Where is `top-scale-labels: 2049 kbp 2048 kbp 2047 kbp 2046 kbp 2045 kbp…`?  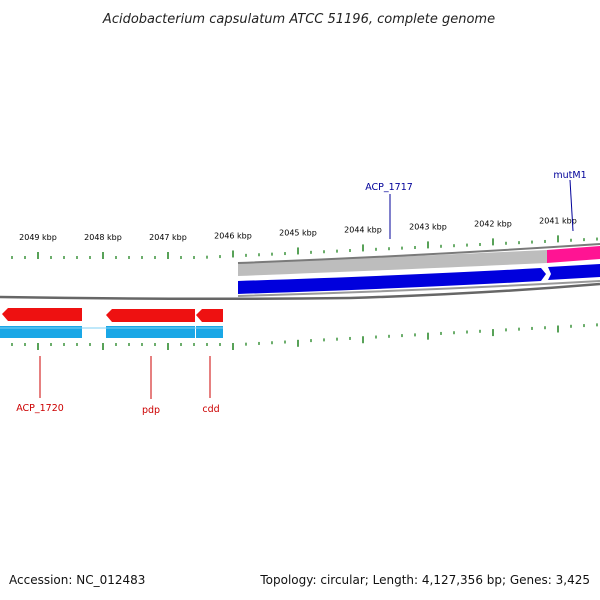
top-scale-labels: 2049 kbp 2048 kbp 2047 kbp 2046 kbp 2045 kbp… is located at coordinates (298, 229).